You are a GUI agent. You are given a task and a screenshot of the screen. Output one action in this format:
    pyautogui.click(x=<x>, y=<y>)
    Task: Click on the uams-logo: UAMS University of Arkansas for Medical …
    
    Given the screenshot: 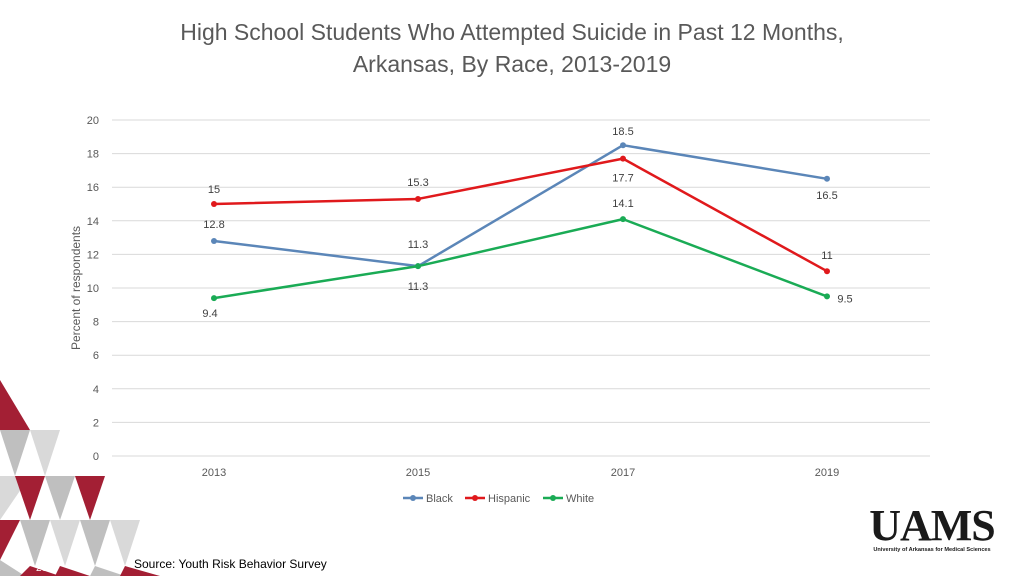 What is the action you would take?
    pyautogui.click(x=932, y=527)
    